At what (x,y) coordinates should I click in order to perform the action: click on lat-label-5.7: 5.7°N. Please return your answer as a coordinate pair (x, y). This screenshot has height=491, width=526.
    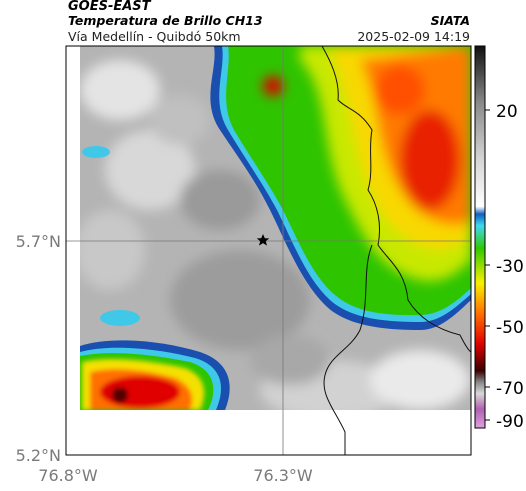
    Looking at the image, I should click on (38, 241).